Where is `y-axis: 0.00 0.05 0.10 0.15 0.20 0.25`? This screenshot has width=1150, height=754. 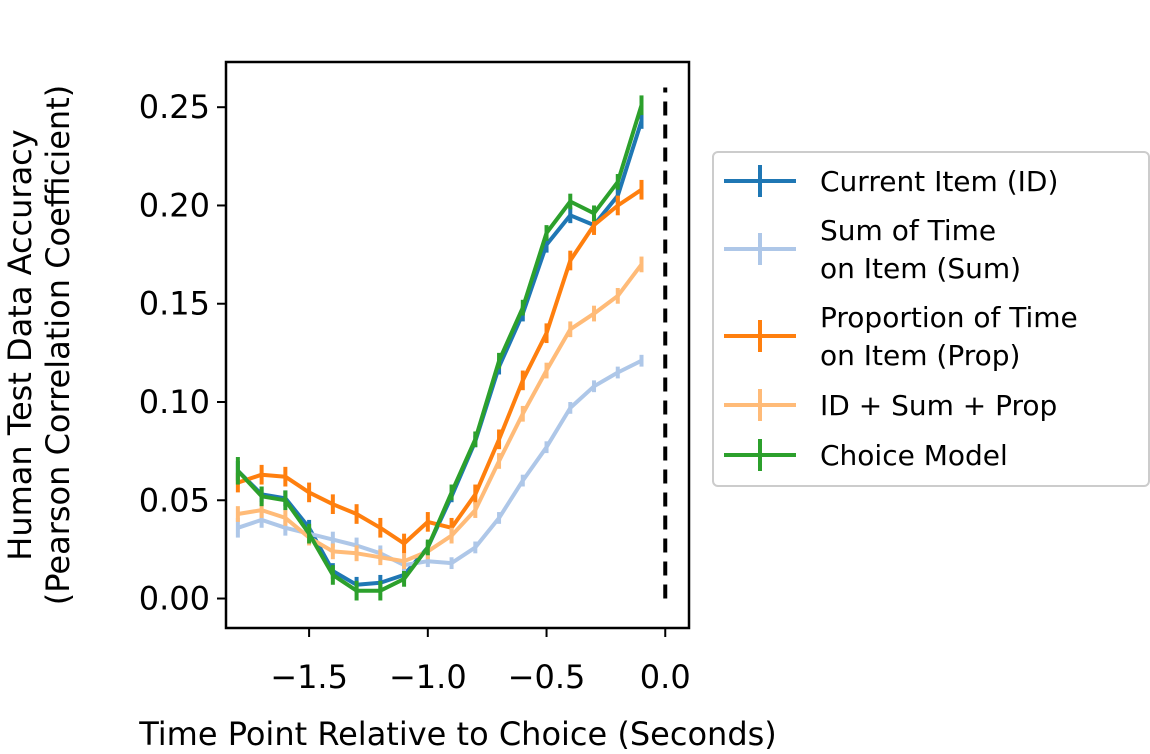 y-axis: 0.00 0.05 0.10 0.15 0.20 0.25 is located at coordinates (182, 353).